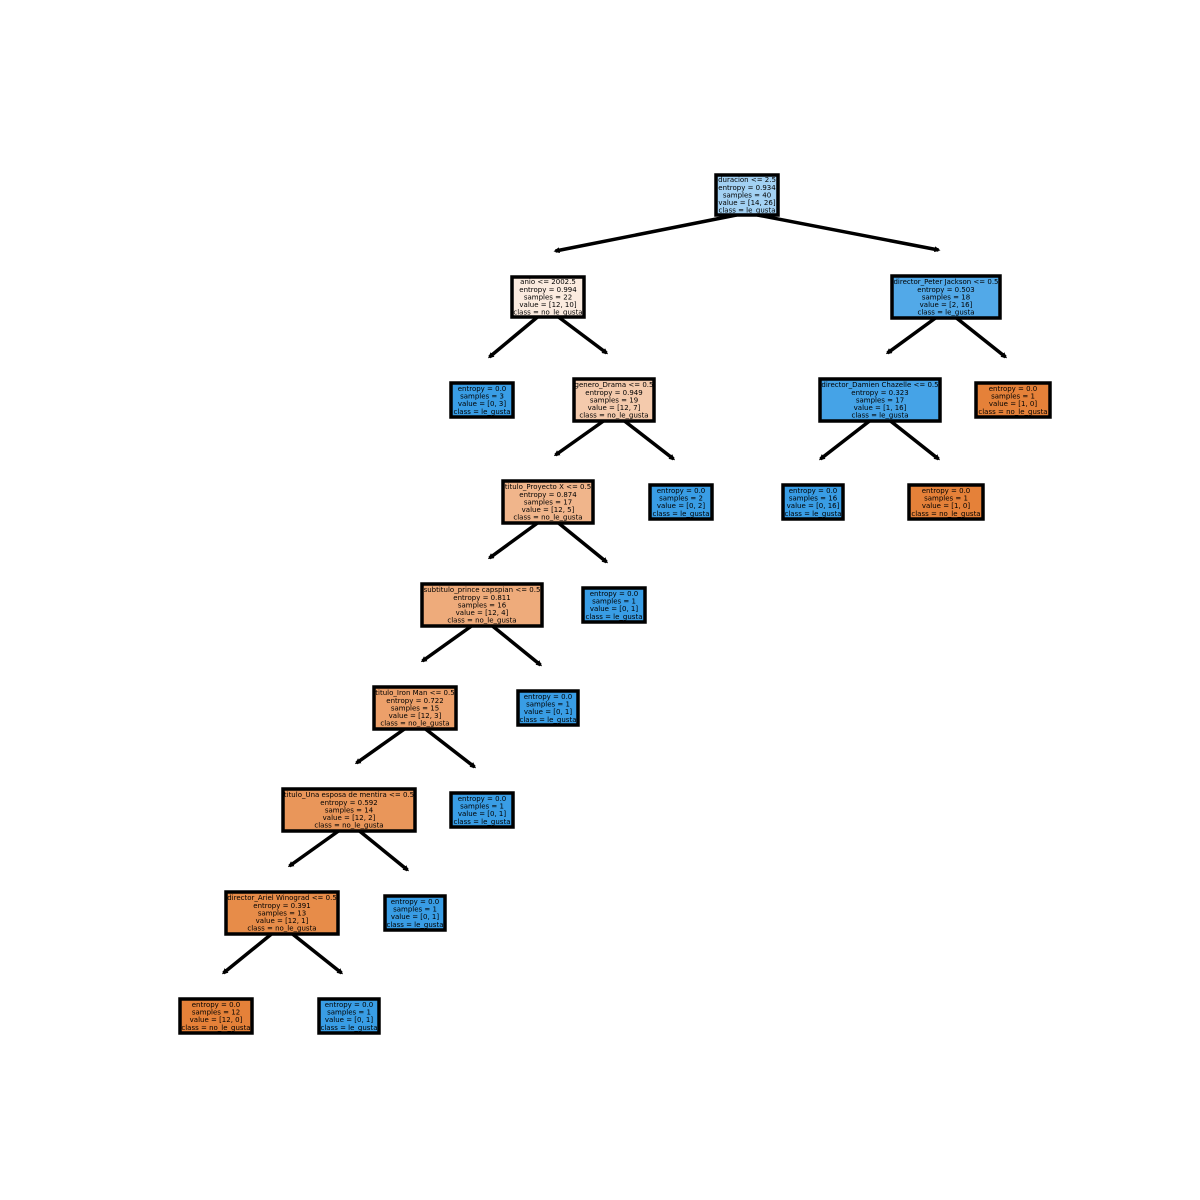 The image size is (1200, 1200). Describe the element at coordinates (481, 598) in the screenshot. I see `tree-node-line: entropy = 0.811` at that location.